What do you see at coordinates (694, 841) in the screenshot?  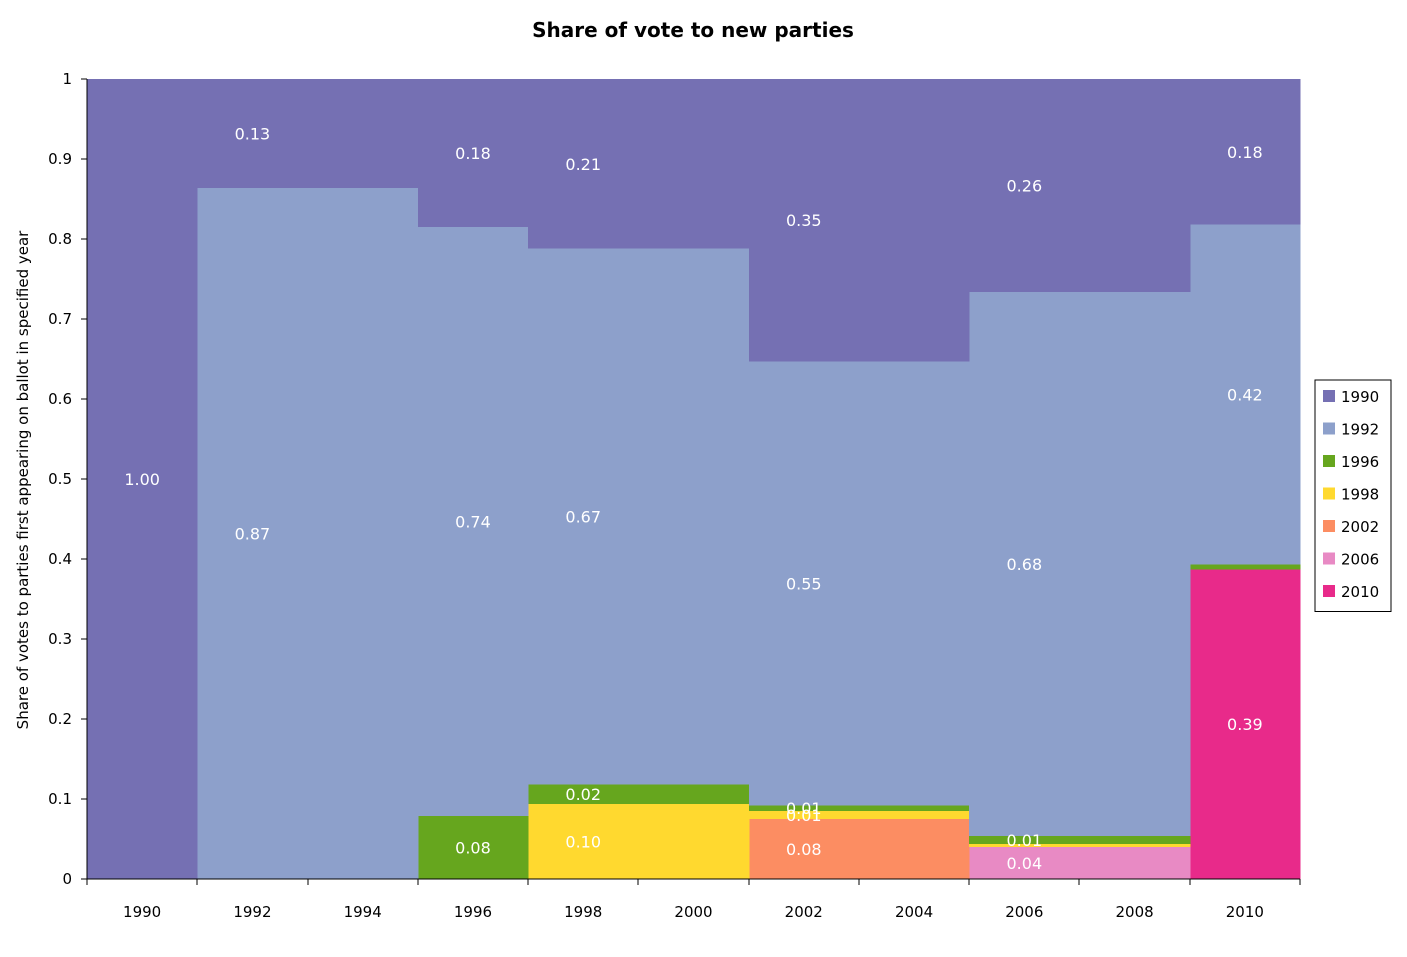 I see `segment-1998-2000` at bounding box center [694, 841].